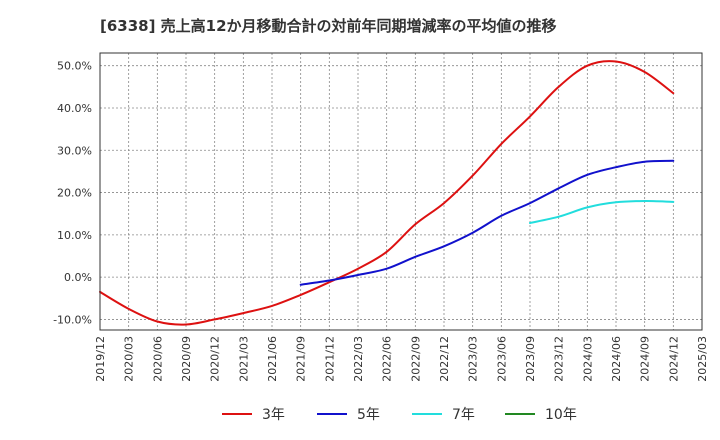 The height and width of the screenshot is (440, 720). What do you see at coordinates (415, 359) in the screenshot?
I see `x-tick-label: 2022/09` at bounding box center [415, 359].